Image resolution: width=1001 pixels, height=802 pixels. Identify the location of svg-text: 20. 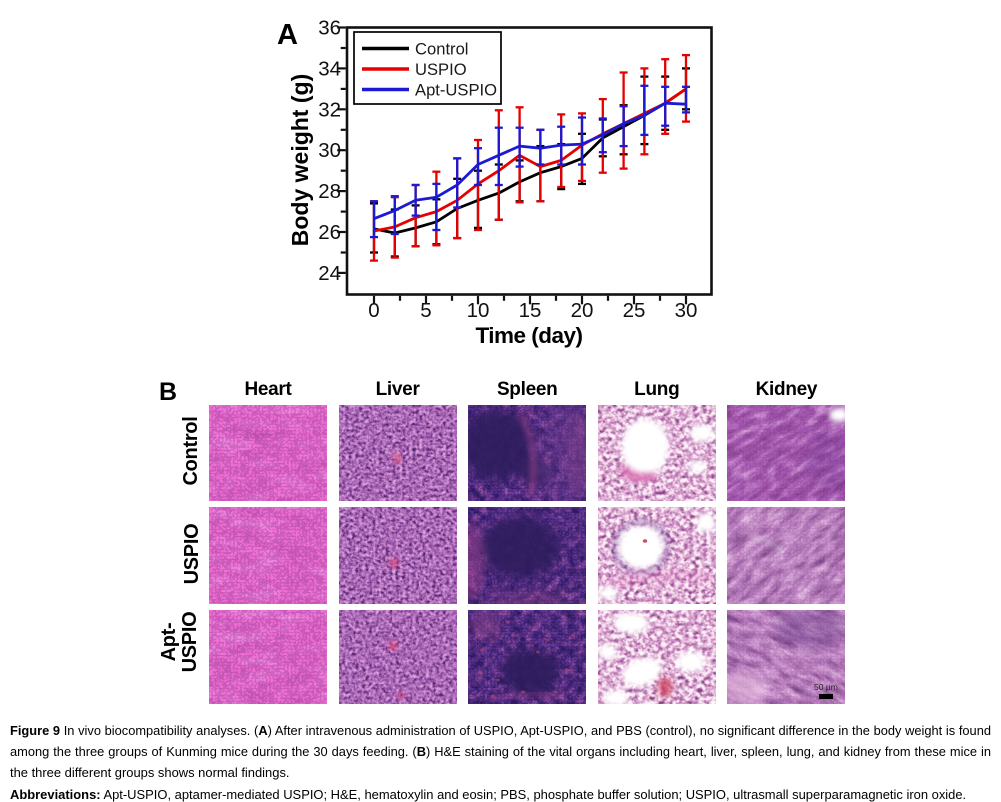
(582, 310).